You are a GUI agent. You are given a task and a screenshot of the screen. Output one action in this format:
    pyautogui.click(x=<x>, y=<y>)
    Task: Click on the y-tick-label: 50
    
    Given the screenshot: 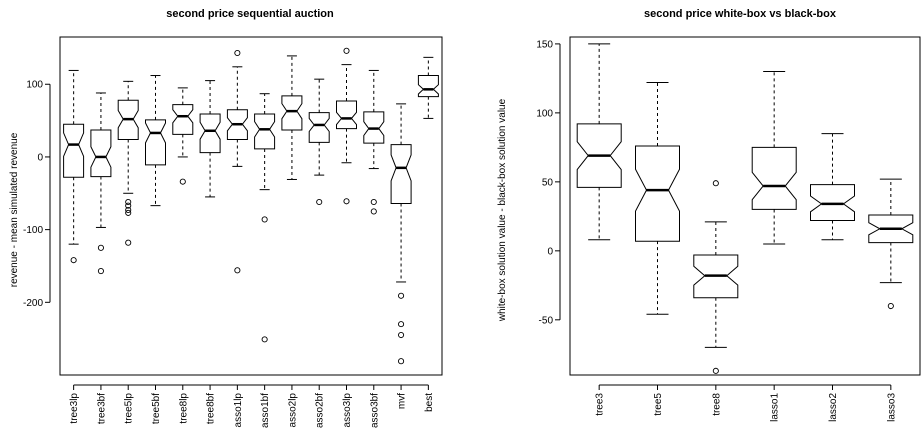 What is the action you would take?
    pyautogui.click(x=548, y=182)
    